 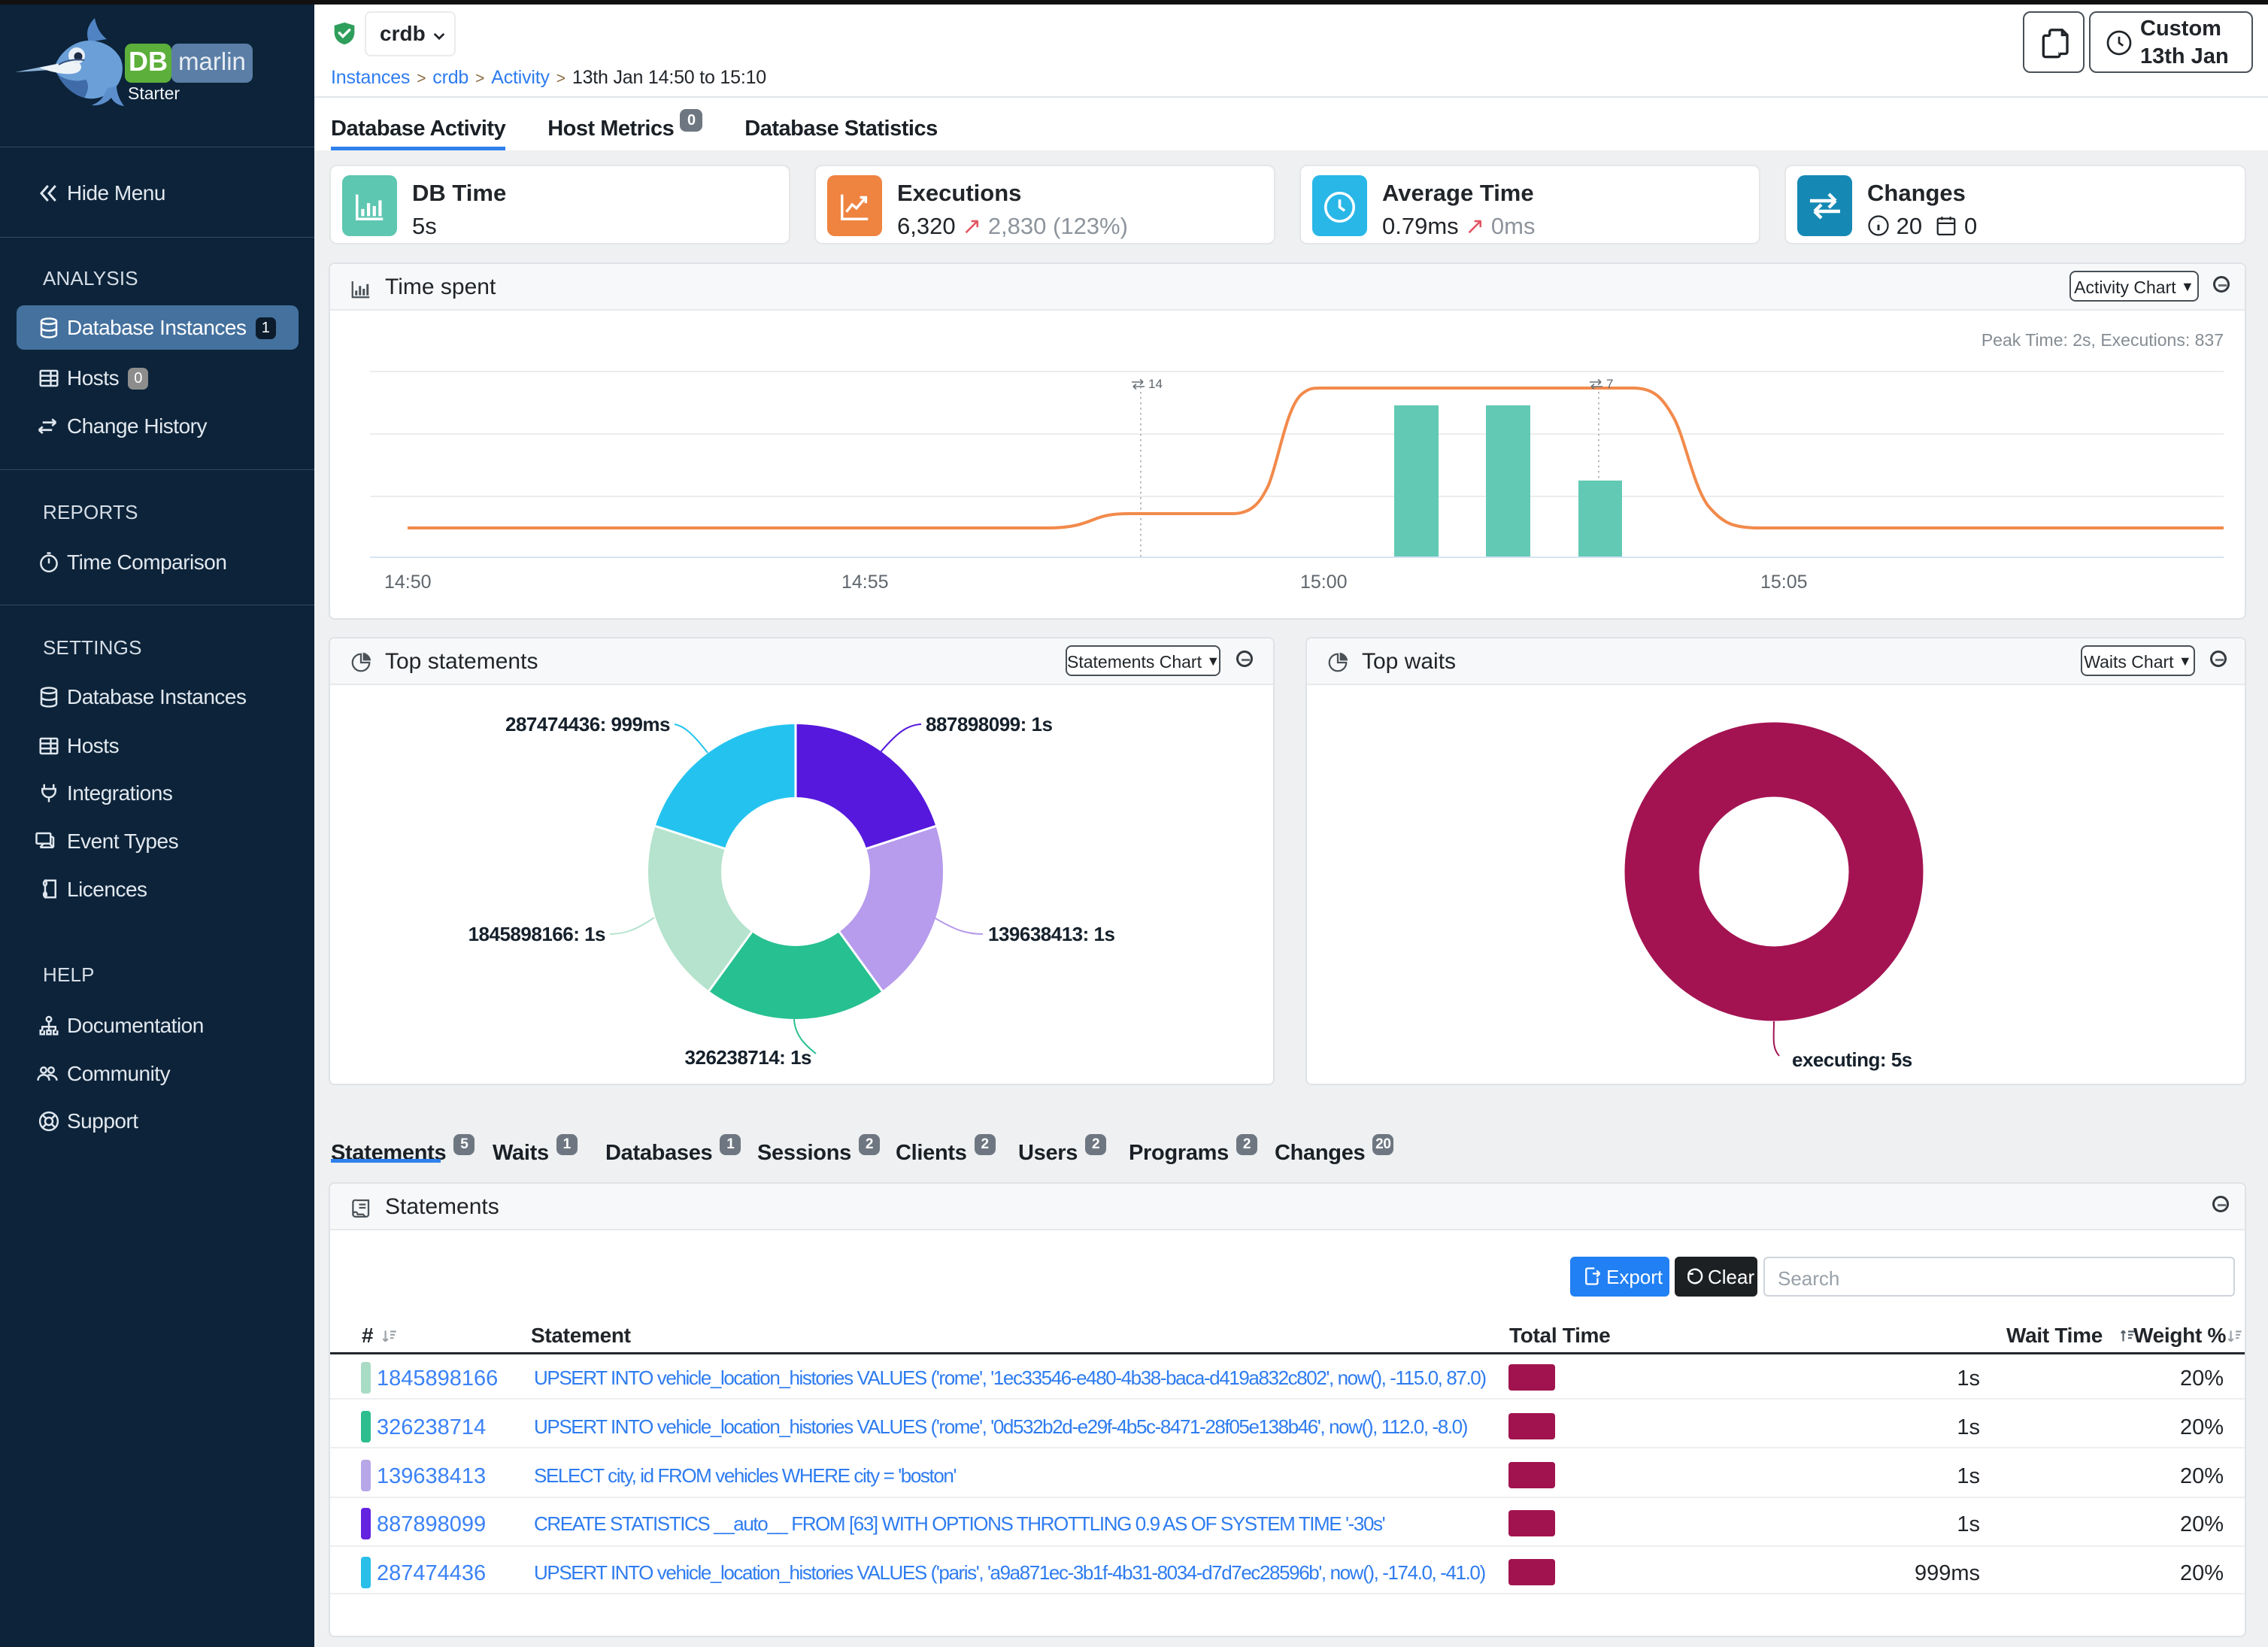 What do you see at coordinates (1155, 384) in the screenshot?
I see `svg-text: 14` at bounding box center [1155, 384].